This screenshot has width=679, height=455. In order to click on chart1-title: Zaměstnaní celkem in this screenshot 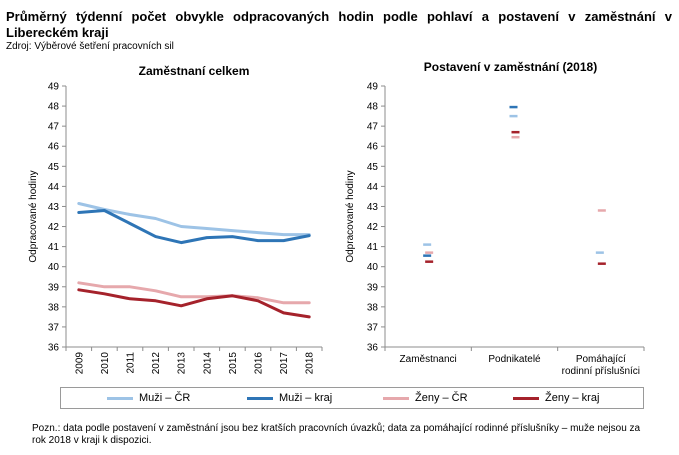, I will do `click(194, 71)`.